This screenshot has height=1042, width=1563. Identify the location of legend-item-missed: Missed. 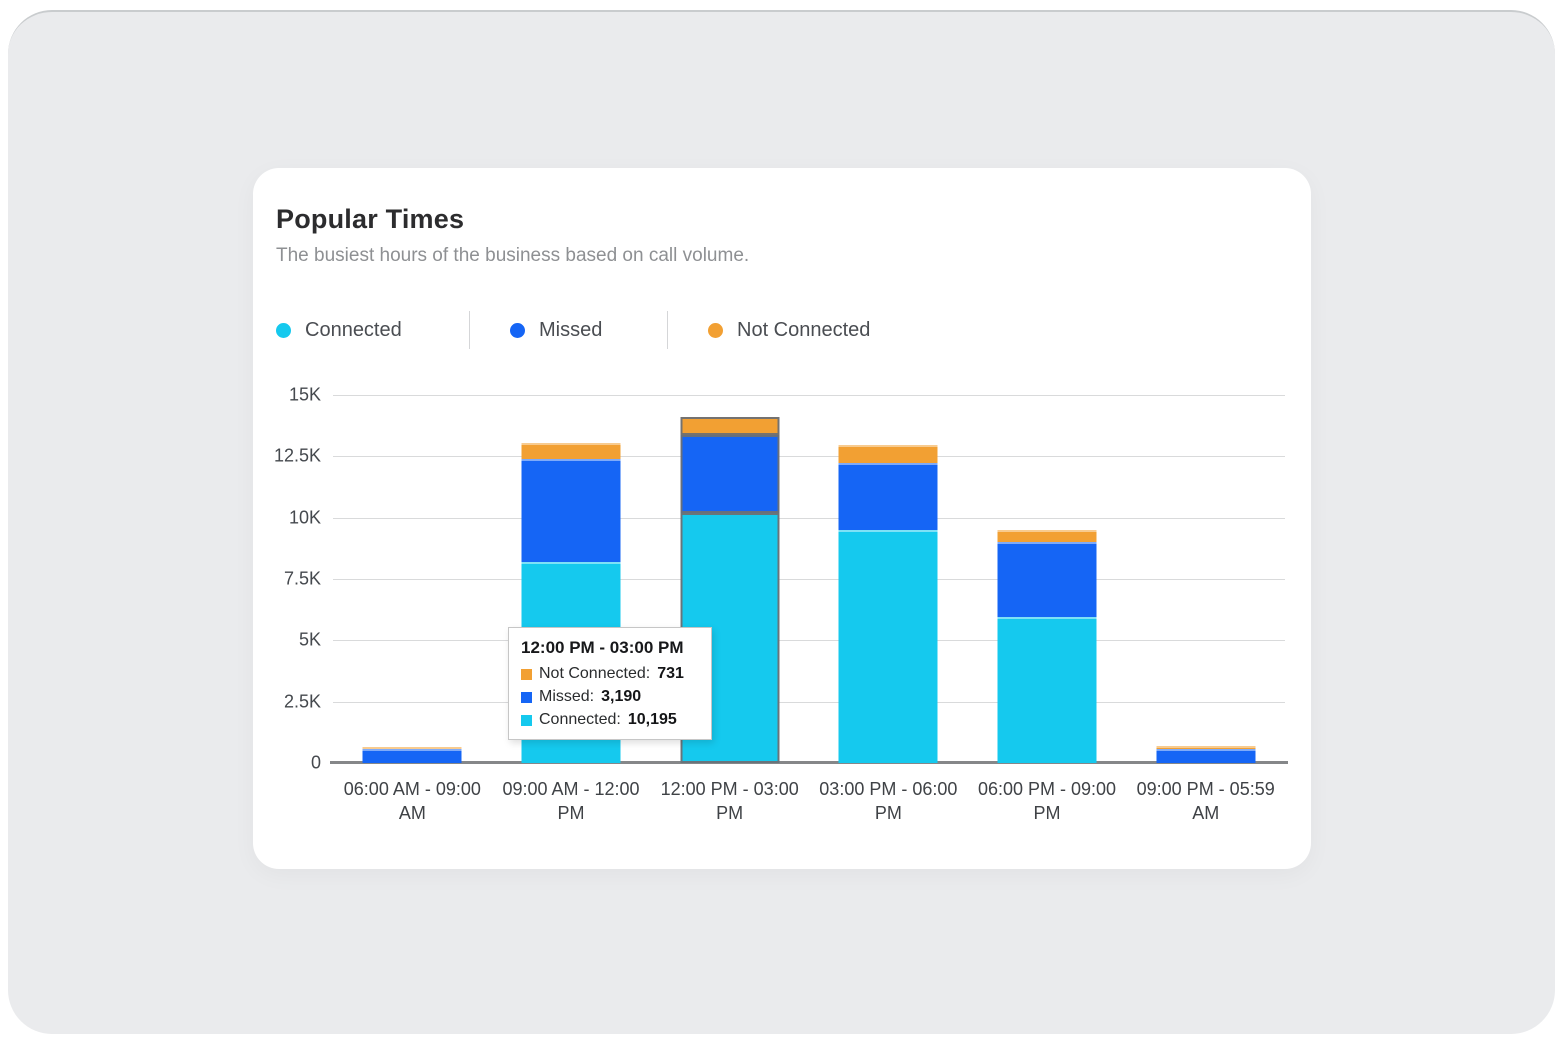
(568, 330).